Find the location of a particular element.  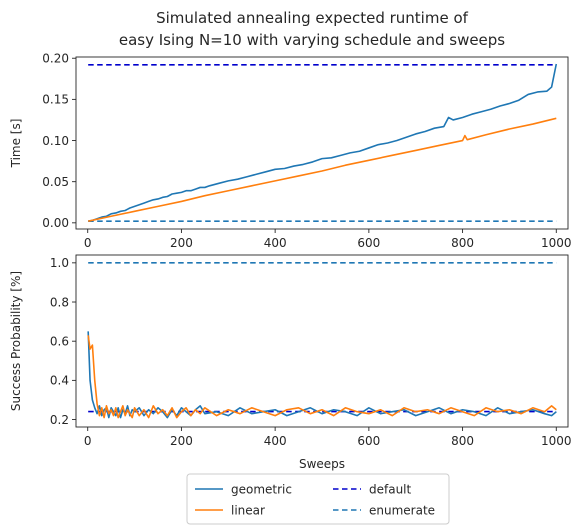

x-tick-label-0-3: 600 is located at coordinates (368, 243).